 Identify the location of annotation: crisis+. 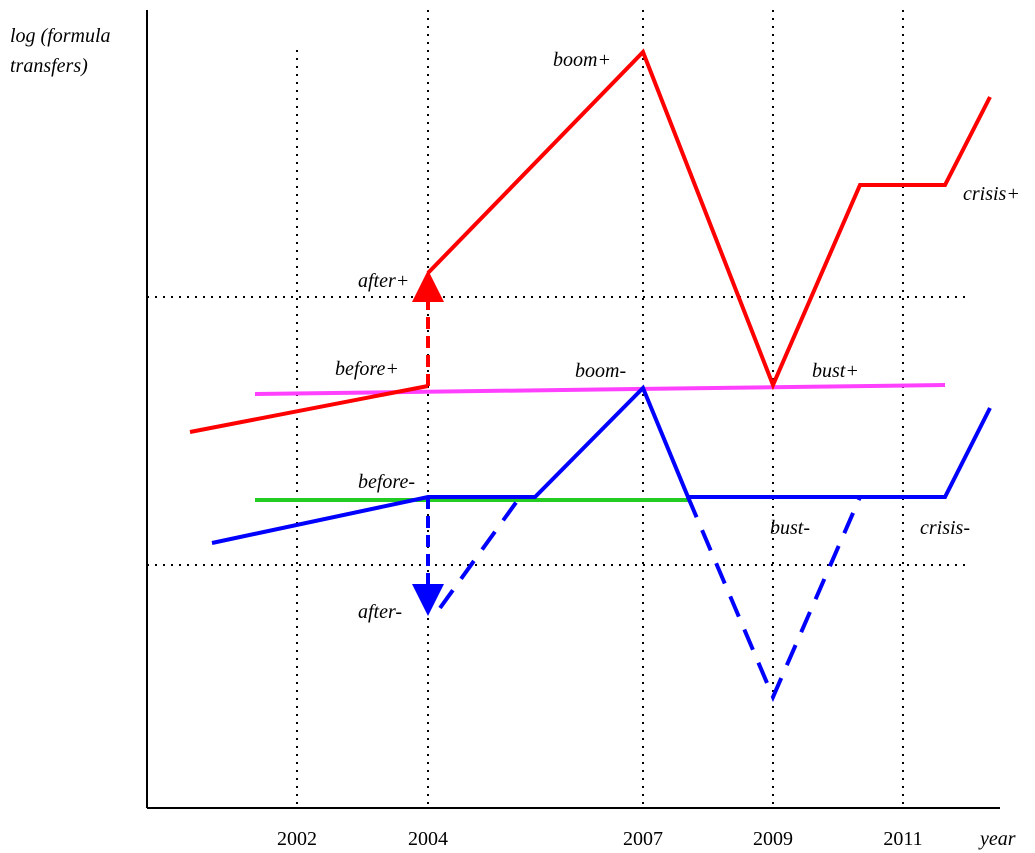
(991, 194).